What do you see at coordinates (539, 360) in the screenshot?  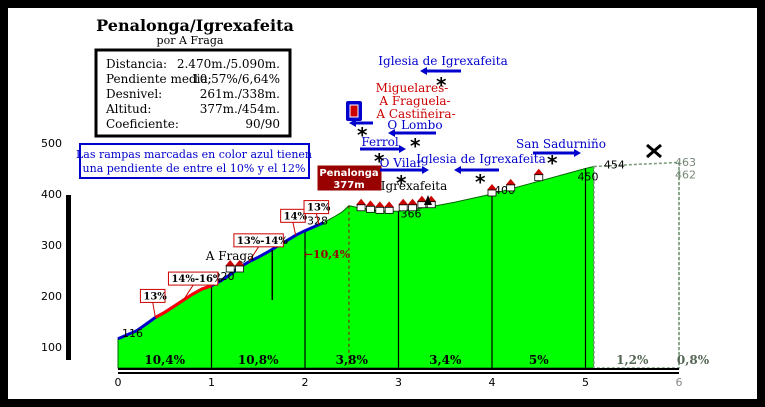 I see `segment-gradient-label: 5%` at bounding box center [539, 360].